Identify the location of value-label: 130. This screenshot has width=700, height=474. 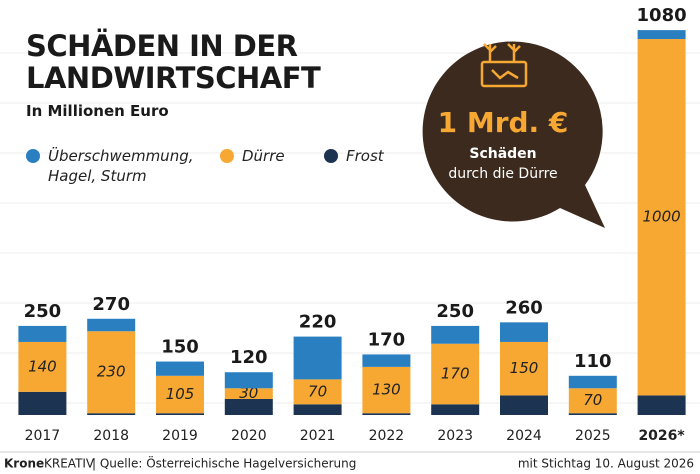
(386, 390).